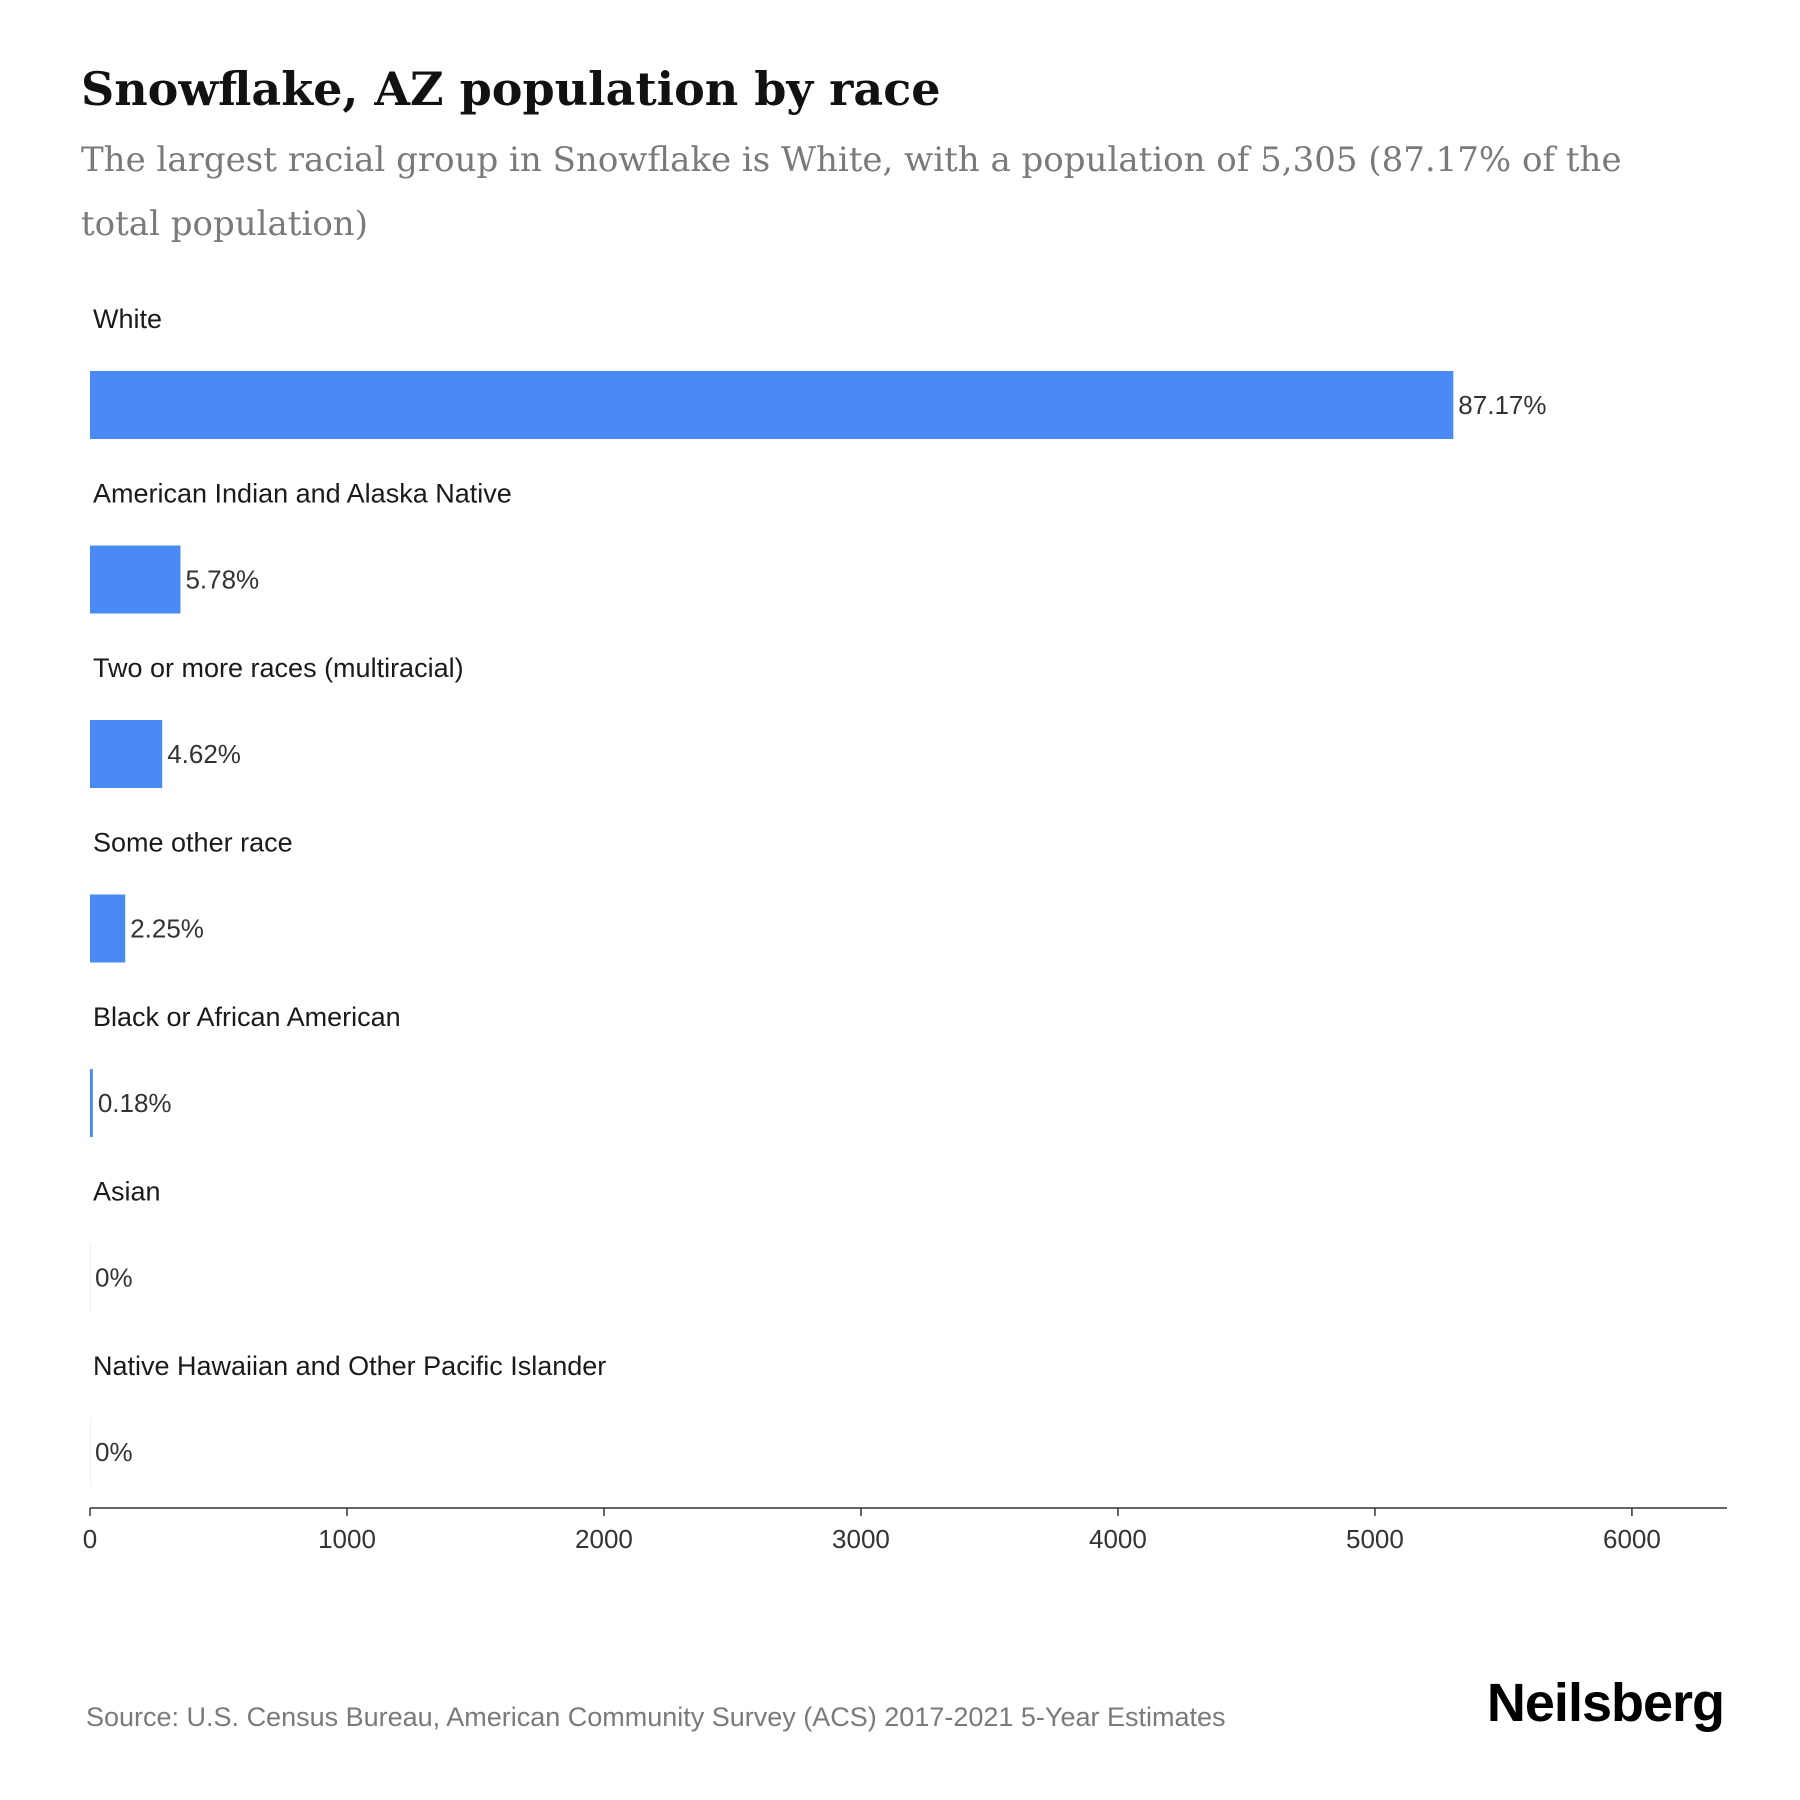 The image size is (1800, 1800). Describe the element at coordinates (347, 1539) in the screenshot. I see `x-tick-label-1000: 1000` at that location.